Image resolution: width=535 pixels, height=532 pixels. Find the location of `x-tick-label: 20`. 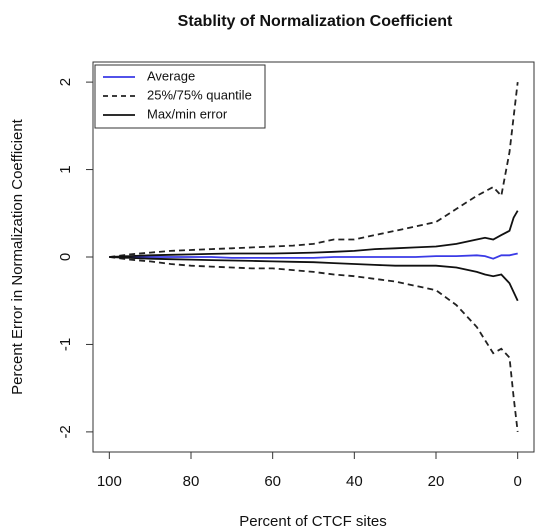

x-tick-label: 20 is located at coordinates (436, 481).